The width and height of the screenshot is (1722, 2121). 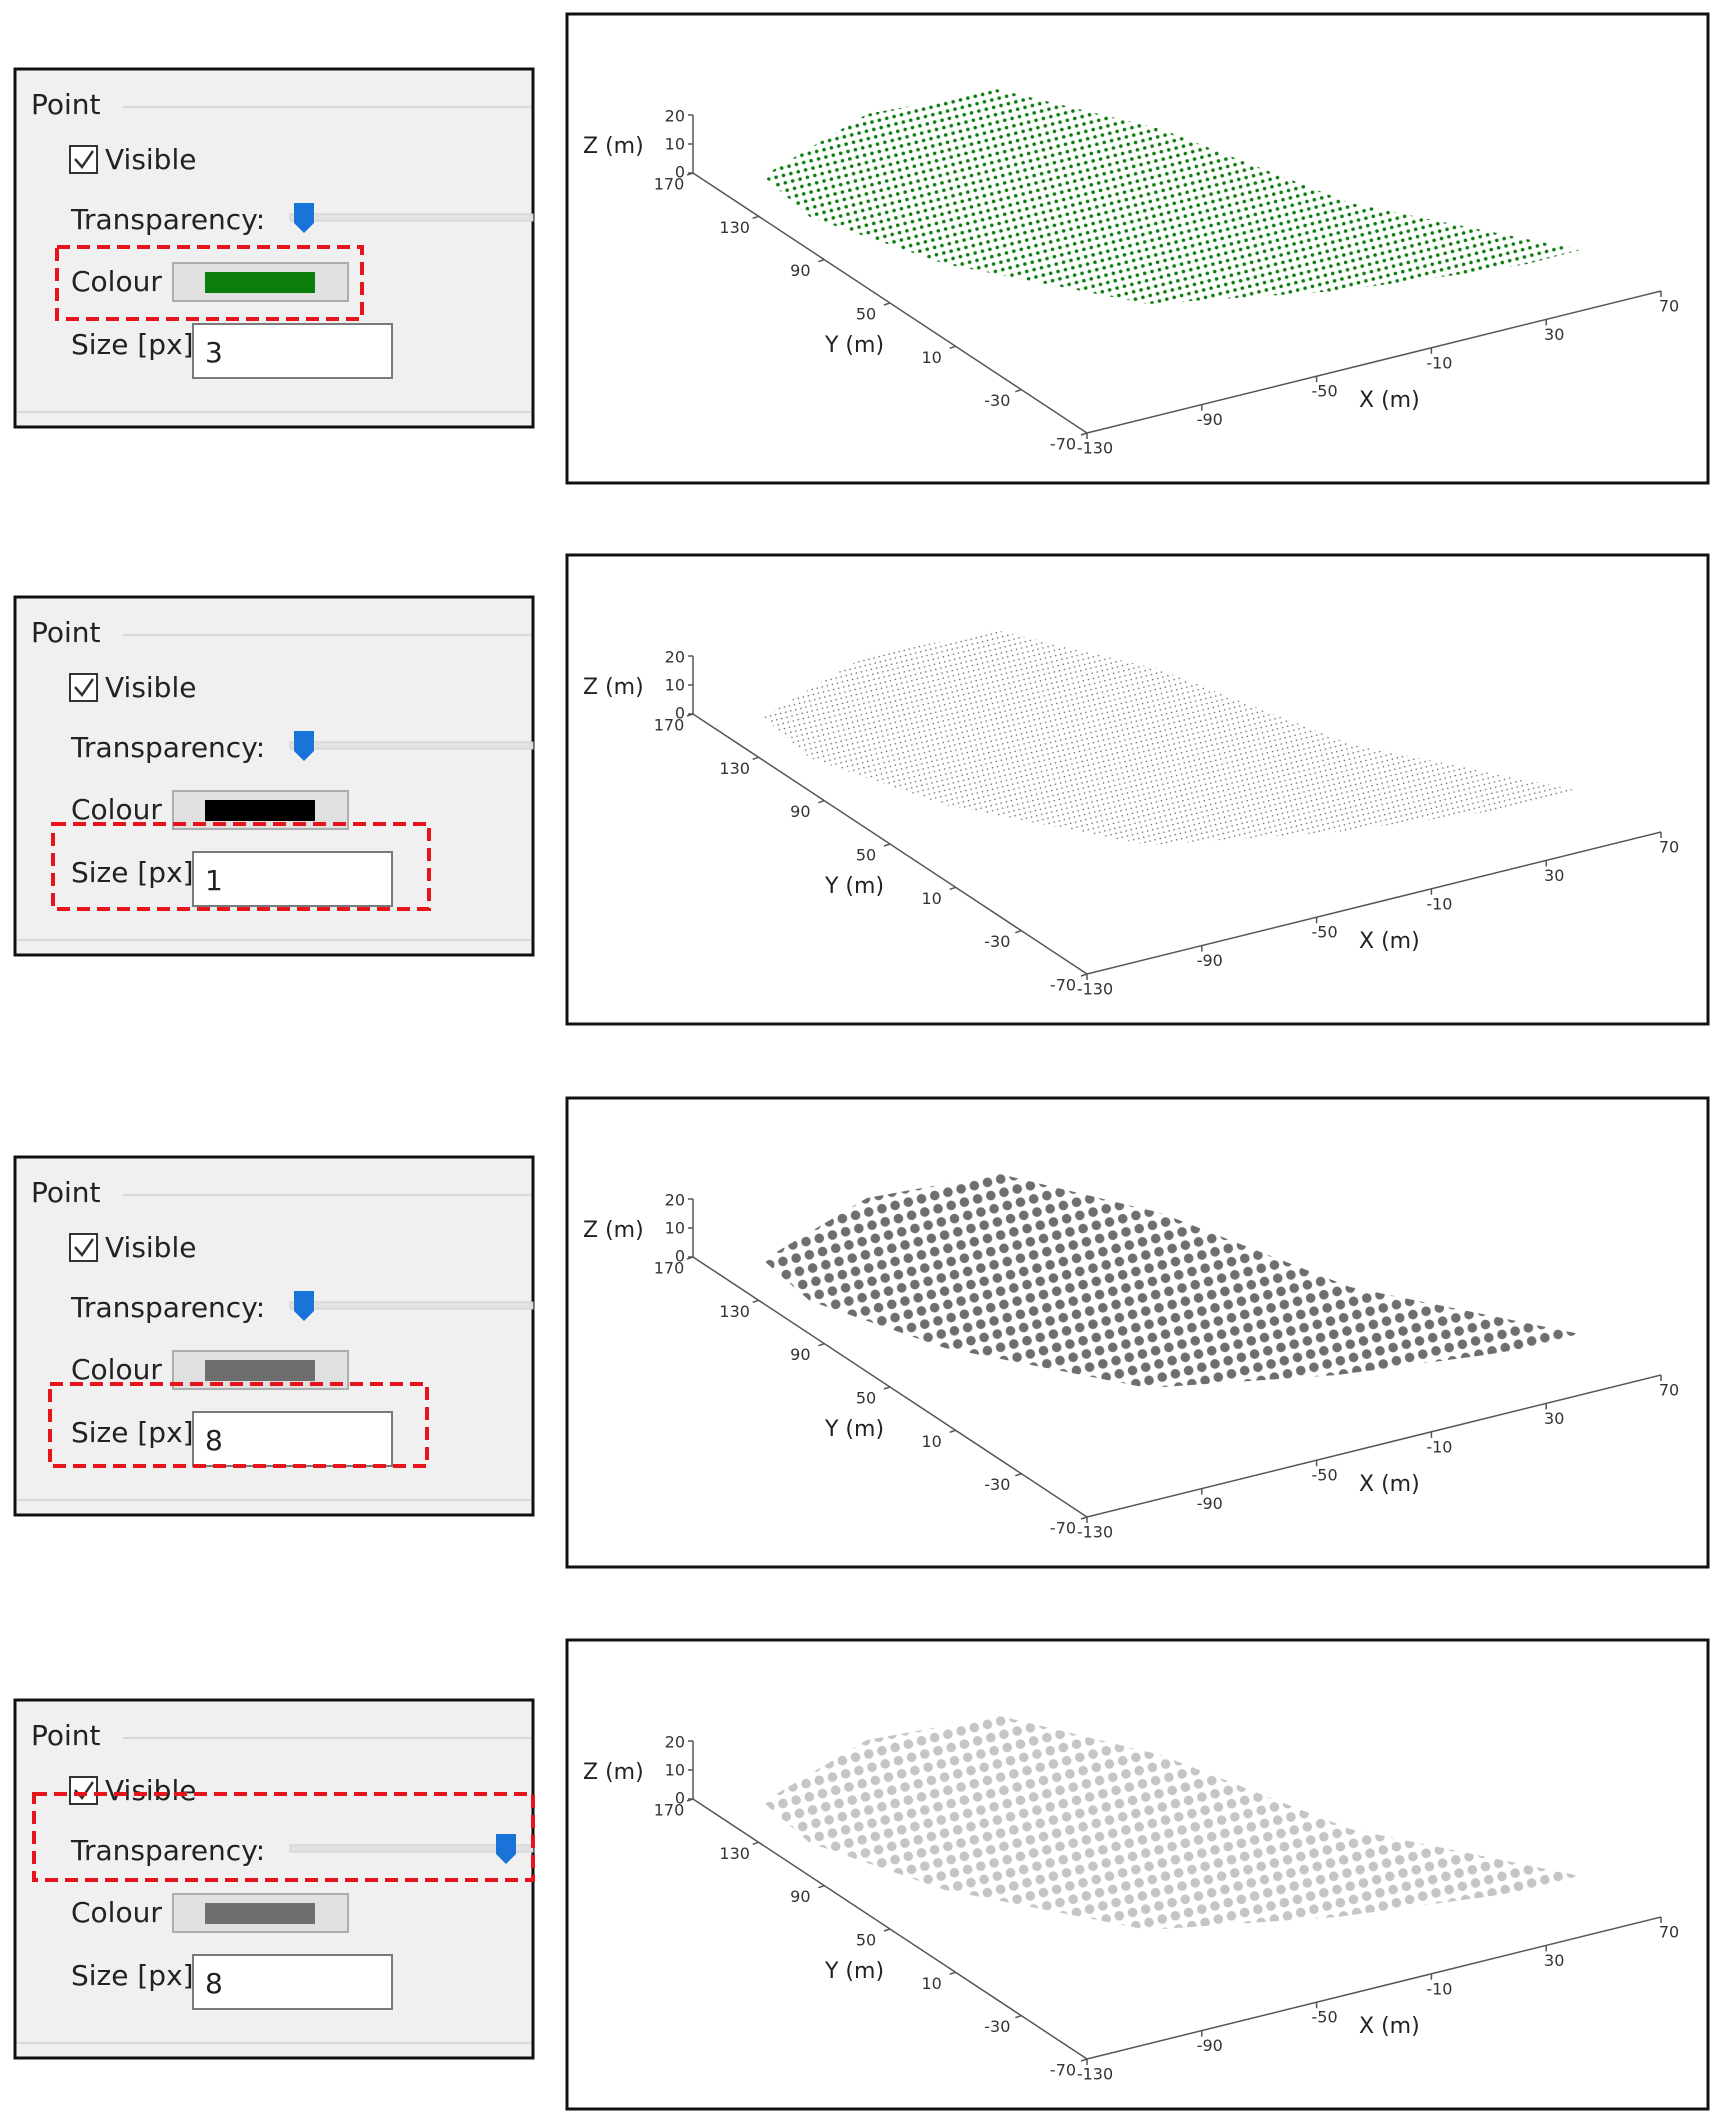 I want to click on z-tick-label: 10, so click(x=675, y=144).